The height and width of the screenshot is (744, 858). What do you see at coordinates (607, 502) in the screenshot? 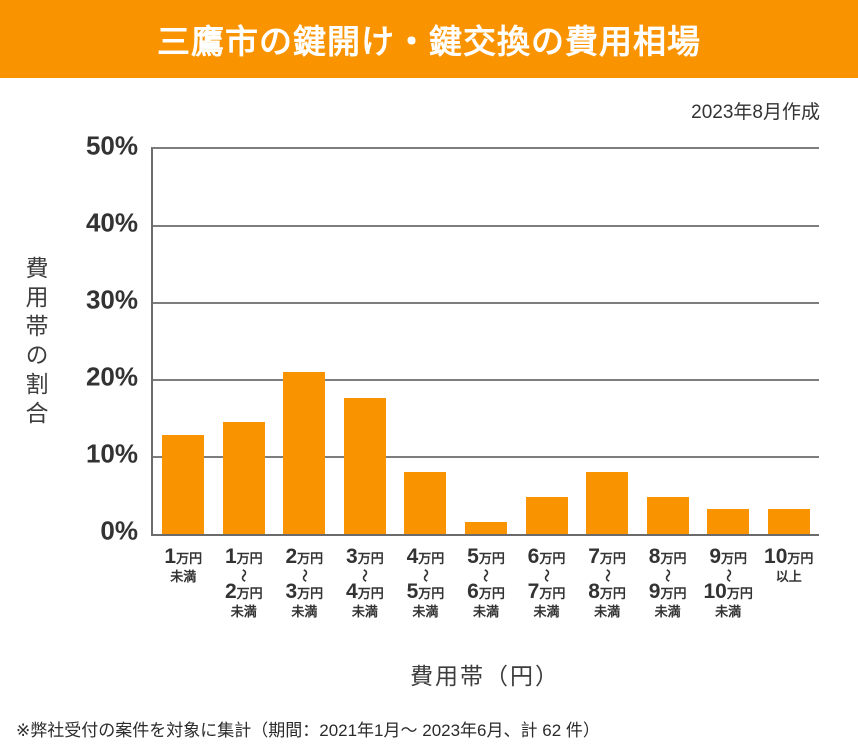
I see `bar-7万円〜8万円未満` at bounding box center [607, 502].